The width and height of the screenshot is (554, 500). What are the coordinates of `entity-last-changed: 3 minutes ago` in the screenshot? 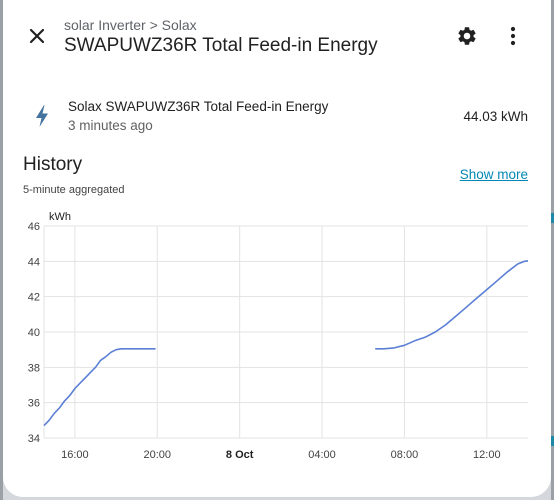 It's located at (110, 125).